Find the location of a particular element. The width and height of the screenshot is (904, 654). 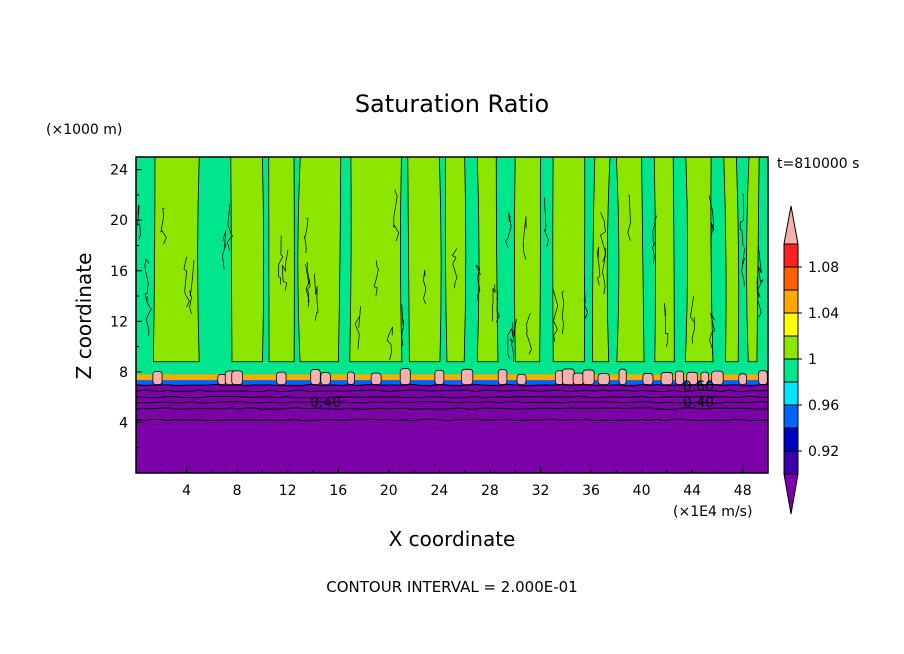

x-axis: 4 8 12 16 20 24 28 32 36 40 44 48 is located at coordinates (456, 483).